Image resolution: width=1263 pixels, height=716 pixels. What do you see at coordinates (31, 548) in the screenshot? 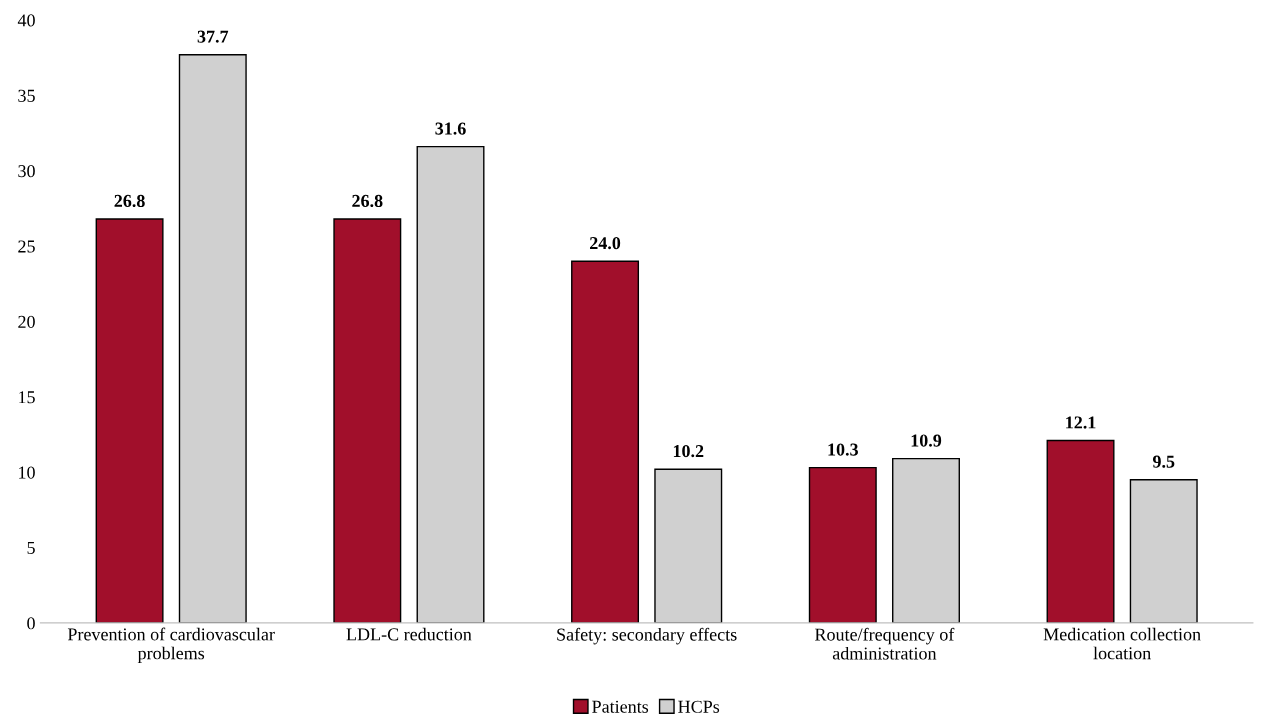
I see `y-tick-label: 5` at bounding box center [31, 548].